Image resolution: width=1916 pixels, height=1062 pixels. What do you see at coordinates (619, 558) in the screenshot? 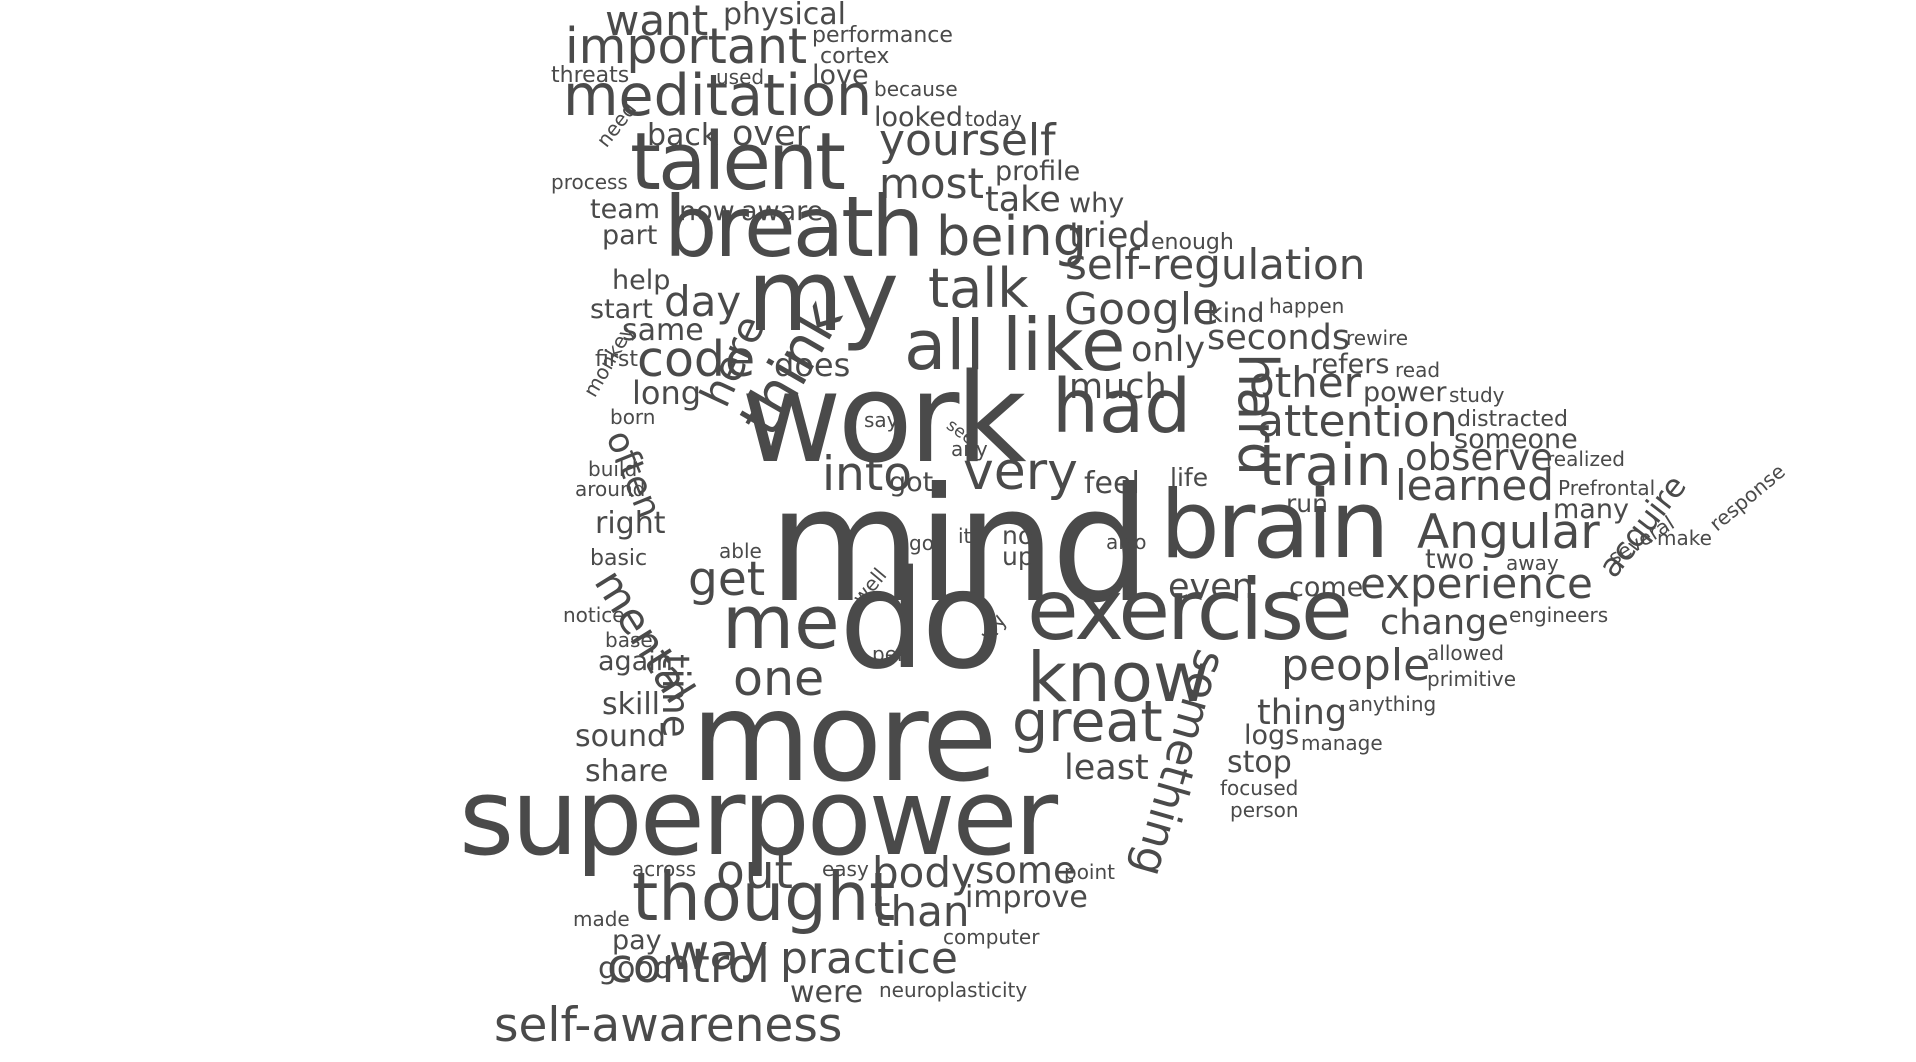
I see `word-basic: basic` at bounding box center [619, 558].